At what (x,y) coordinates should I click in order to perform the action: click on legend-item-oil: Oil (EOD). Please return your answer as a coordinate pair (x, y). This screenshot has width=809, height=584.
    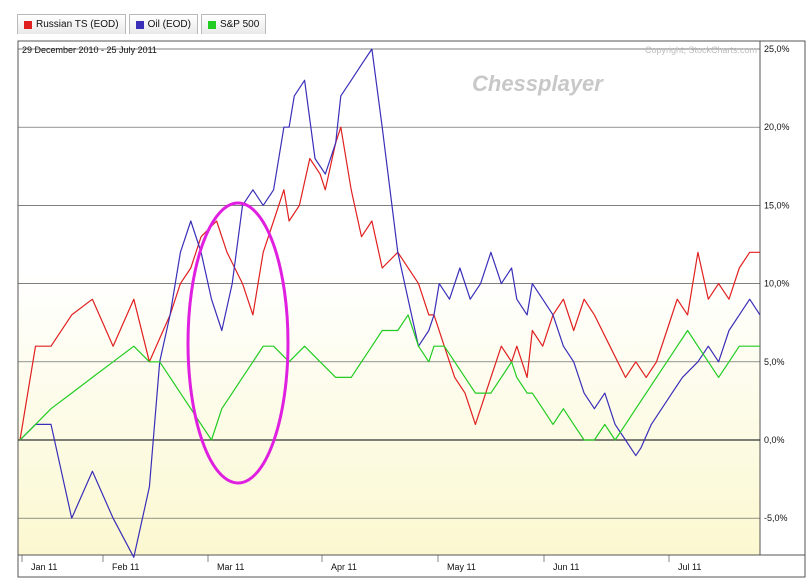
    Looking at the image, I should click on (163, 24).